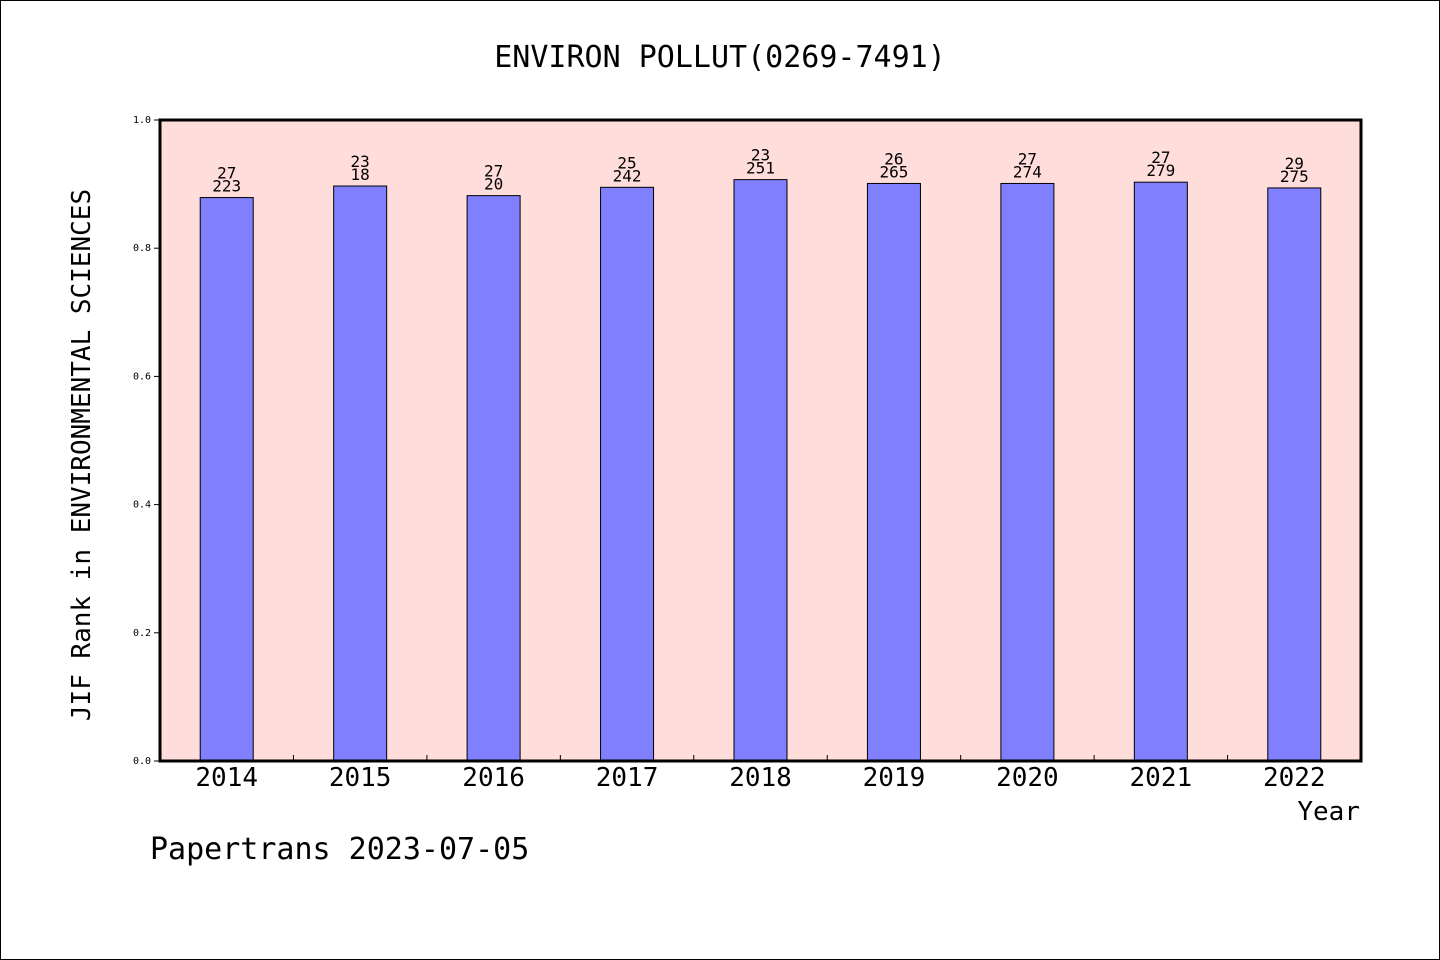 The image size is (1440, 960). What do you see at coordinates (1294, 163) in the screenshot?
I see `rank-label-2022: 29` at bounding box center [1294, 163].